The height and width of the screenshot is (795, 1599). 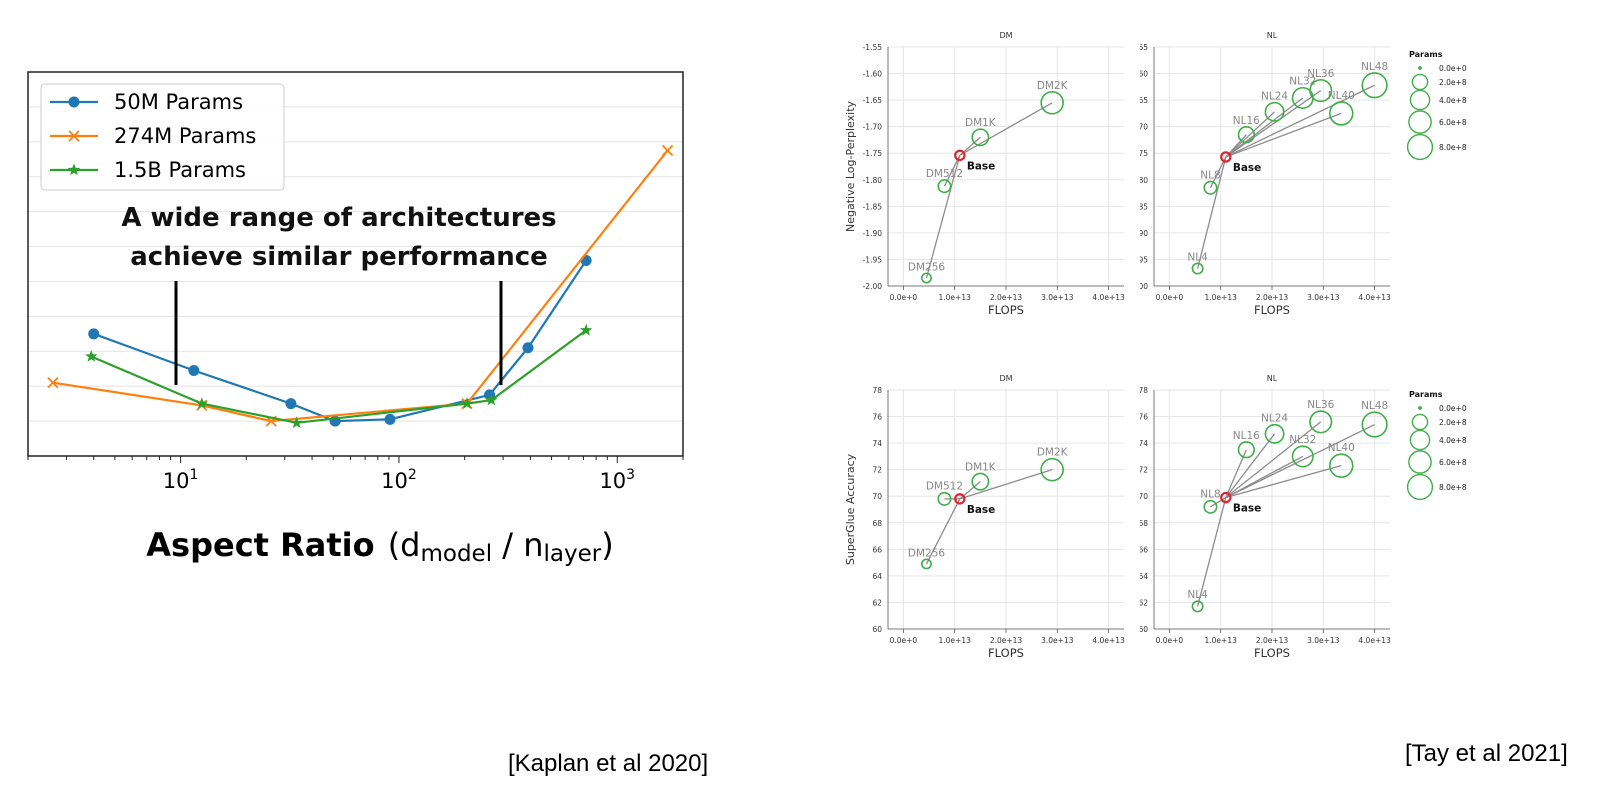 What do you see at coordinates (1453, 147) in the screenshot?
I see `legend-size-label: 8.0e+8` at bounding box center [1453, 147].